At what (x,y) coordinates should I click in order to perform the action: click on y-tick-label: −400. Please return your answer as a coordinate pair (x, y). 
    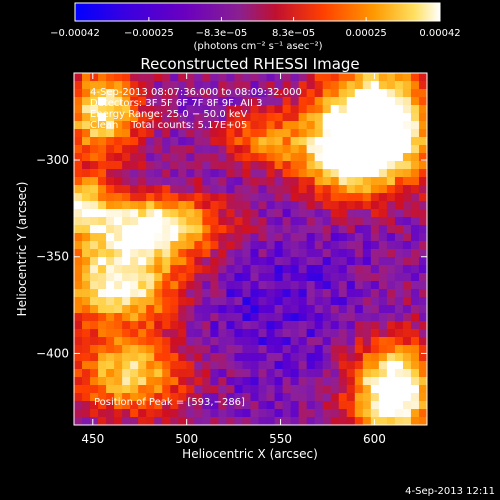
    Looking at the image, I should click on (52, 353).